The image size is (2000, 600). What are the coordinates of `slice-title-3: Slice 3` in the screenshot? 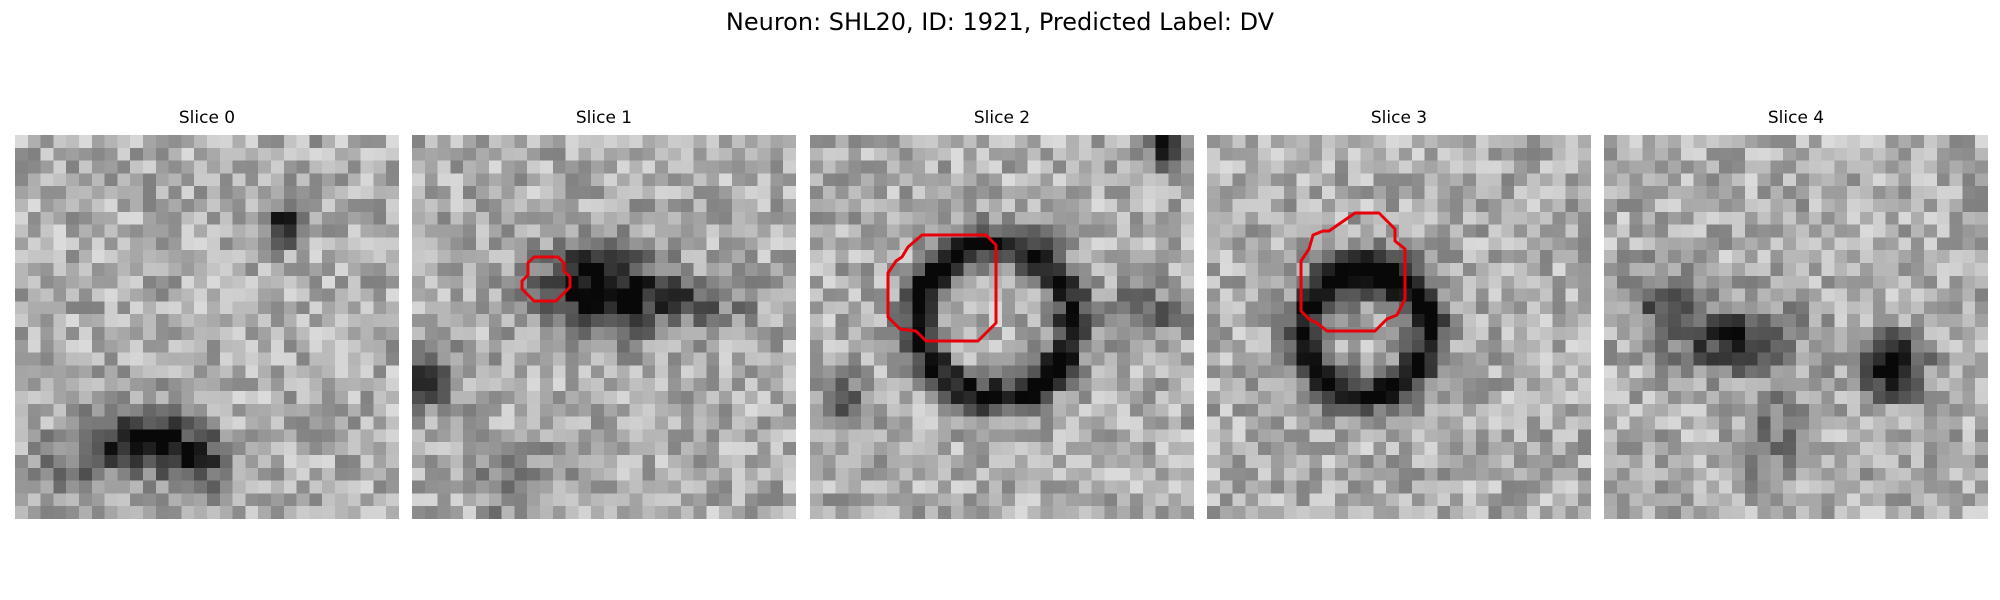 It's located at (1399, 118).